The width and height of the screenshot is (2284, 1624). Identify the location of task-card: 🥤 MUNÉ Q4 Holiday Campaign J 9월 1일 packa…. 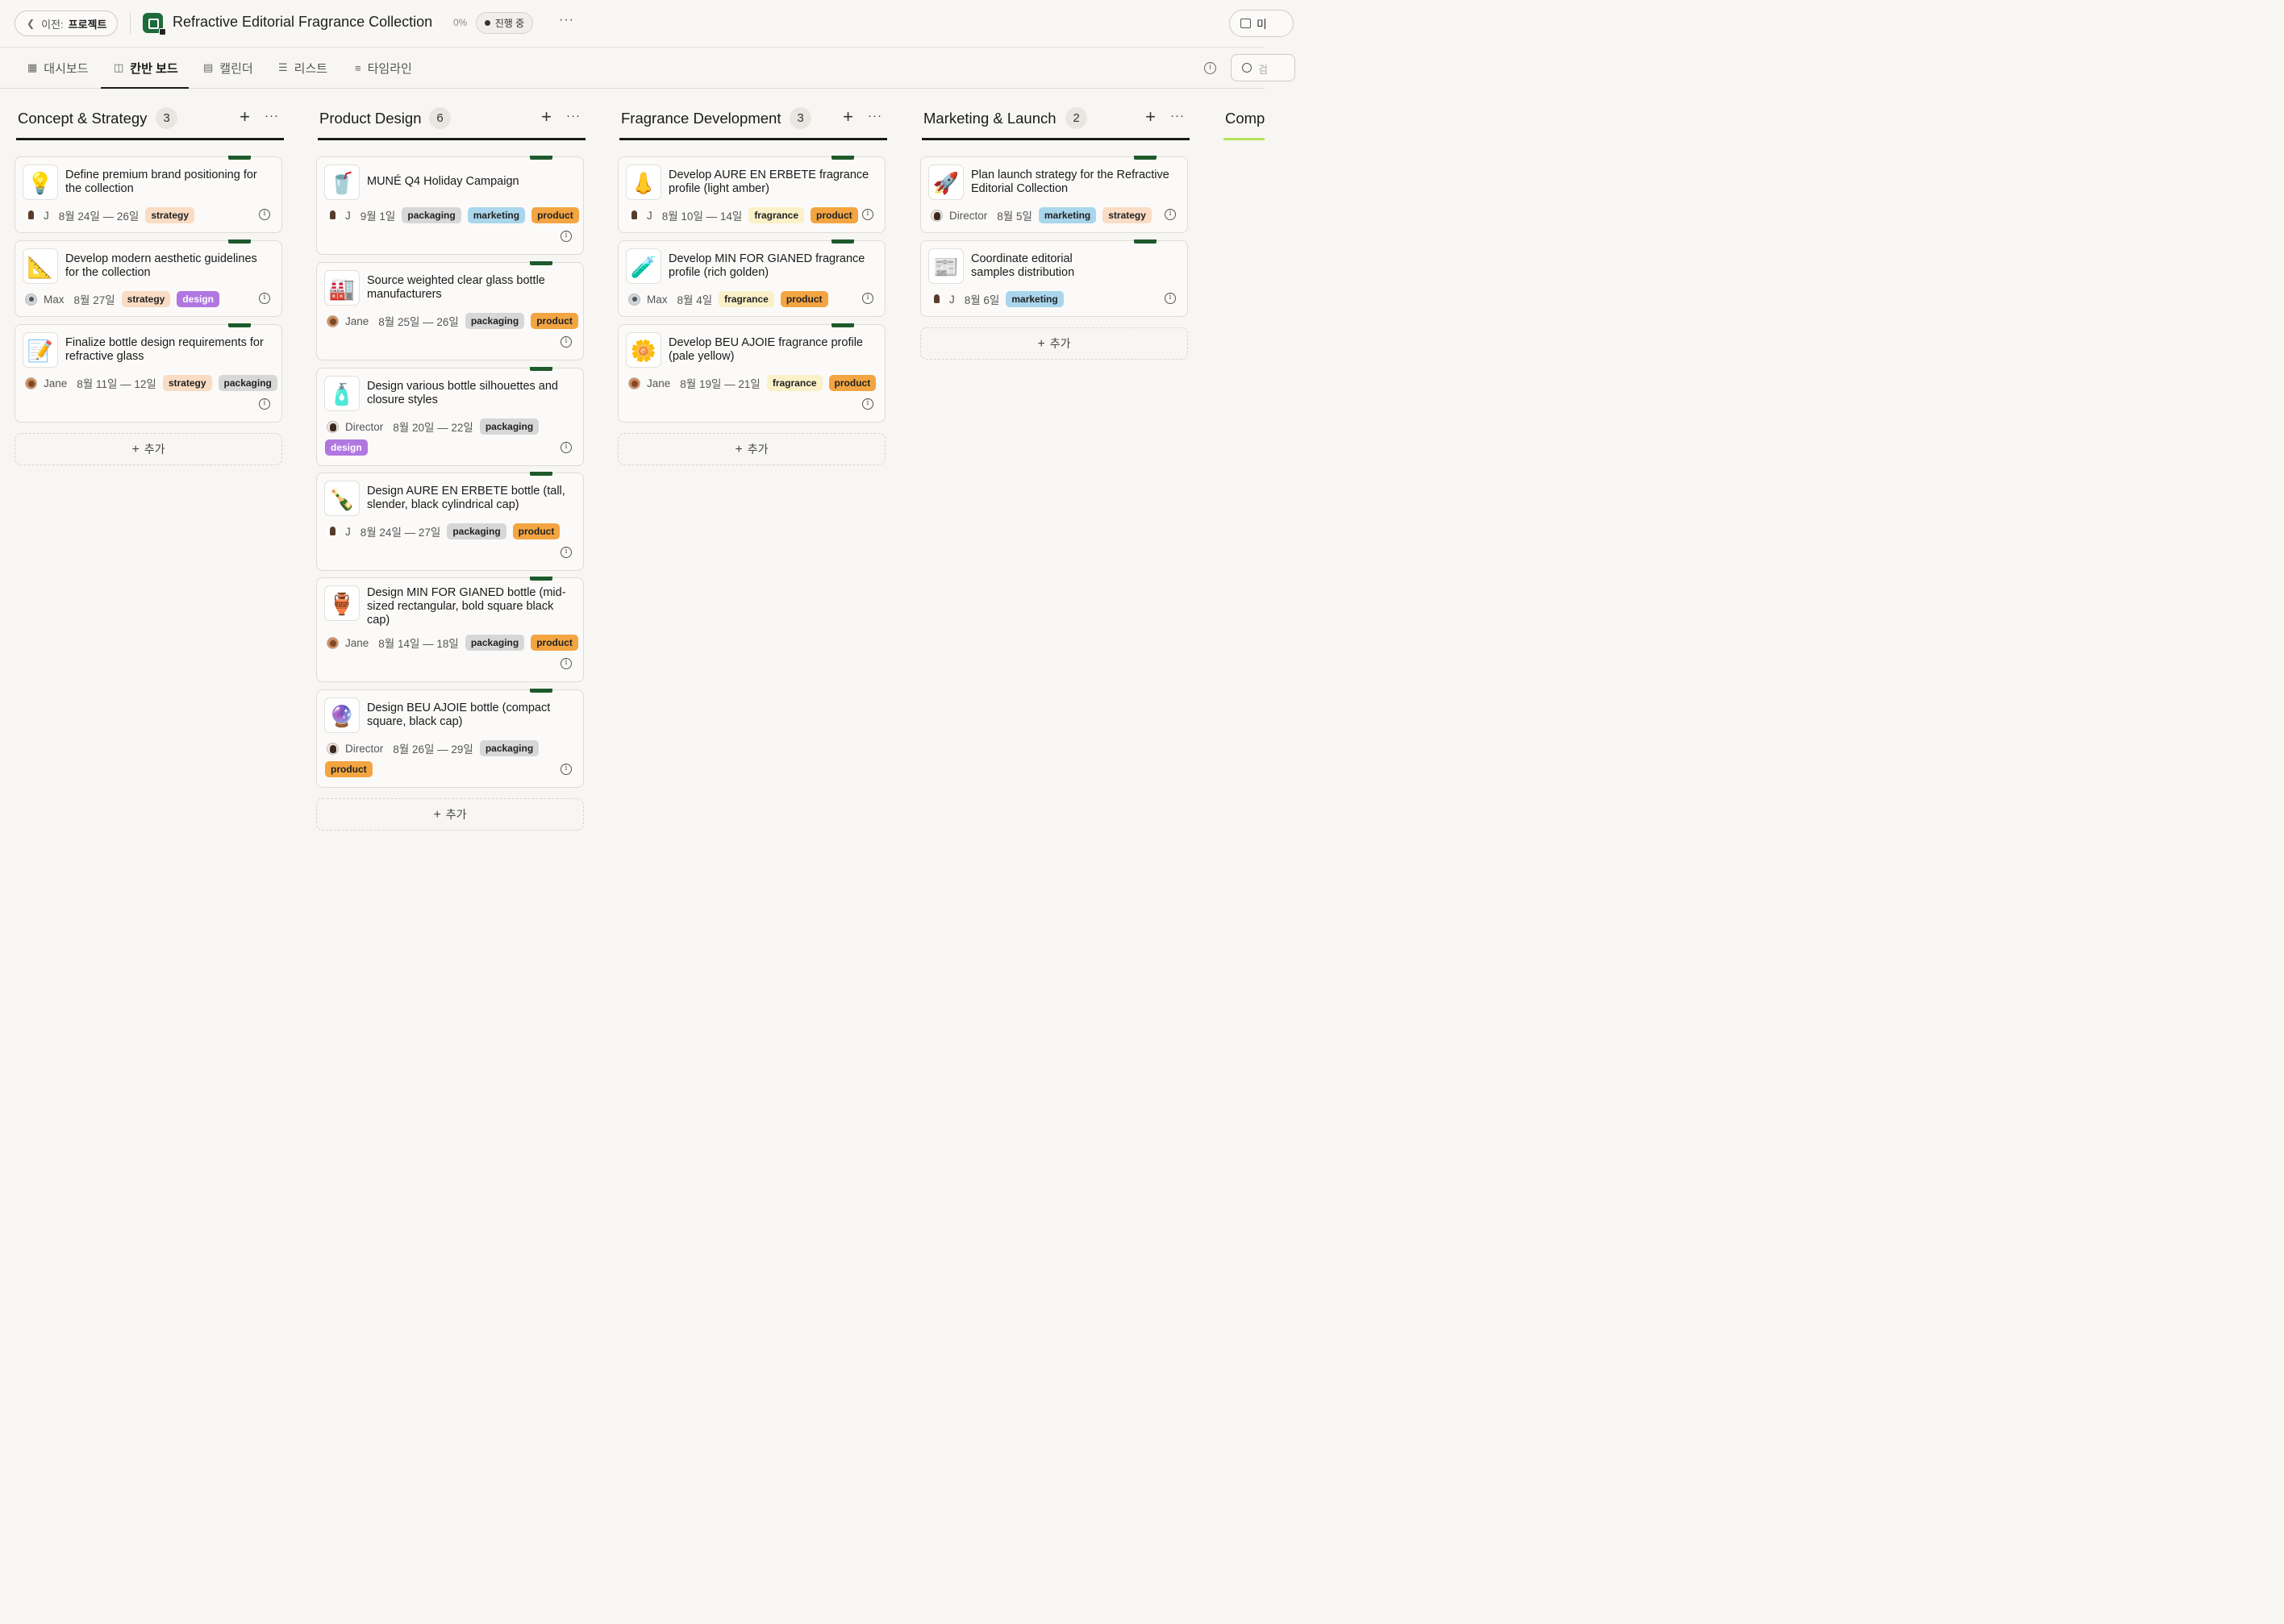
(450, 205).